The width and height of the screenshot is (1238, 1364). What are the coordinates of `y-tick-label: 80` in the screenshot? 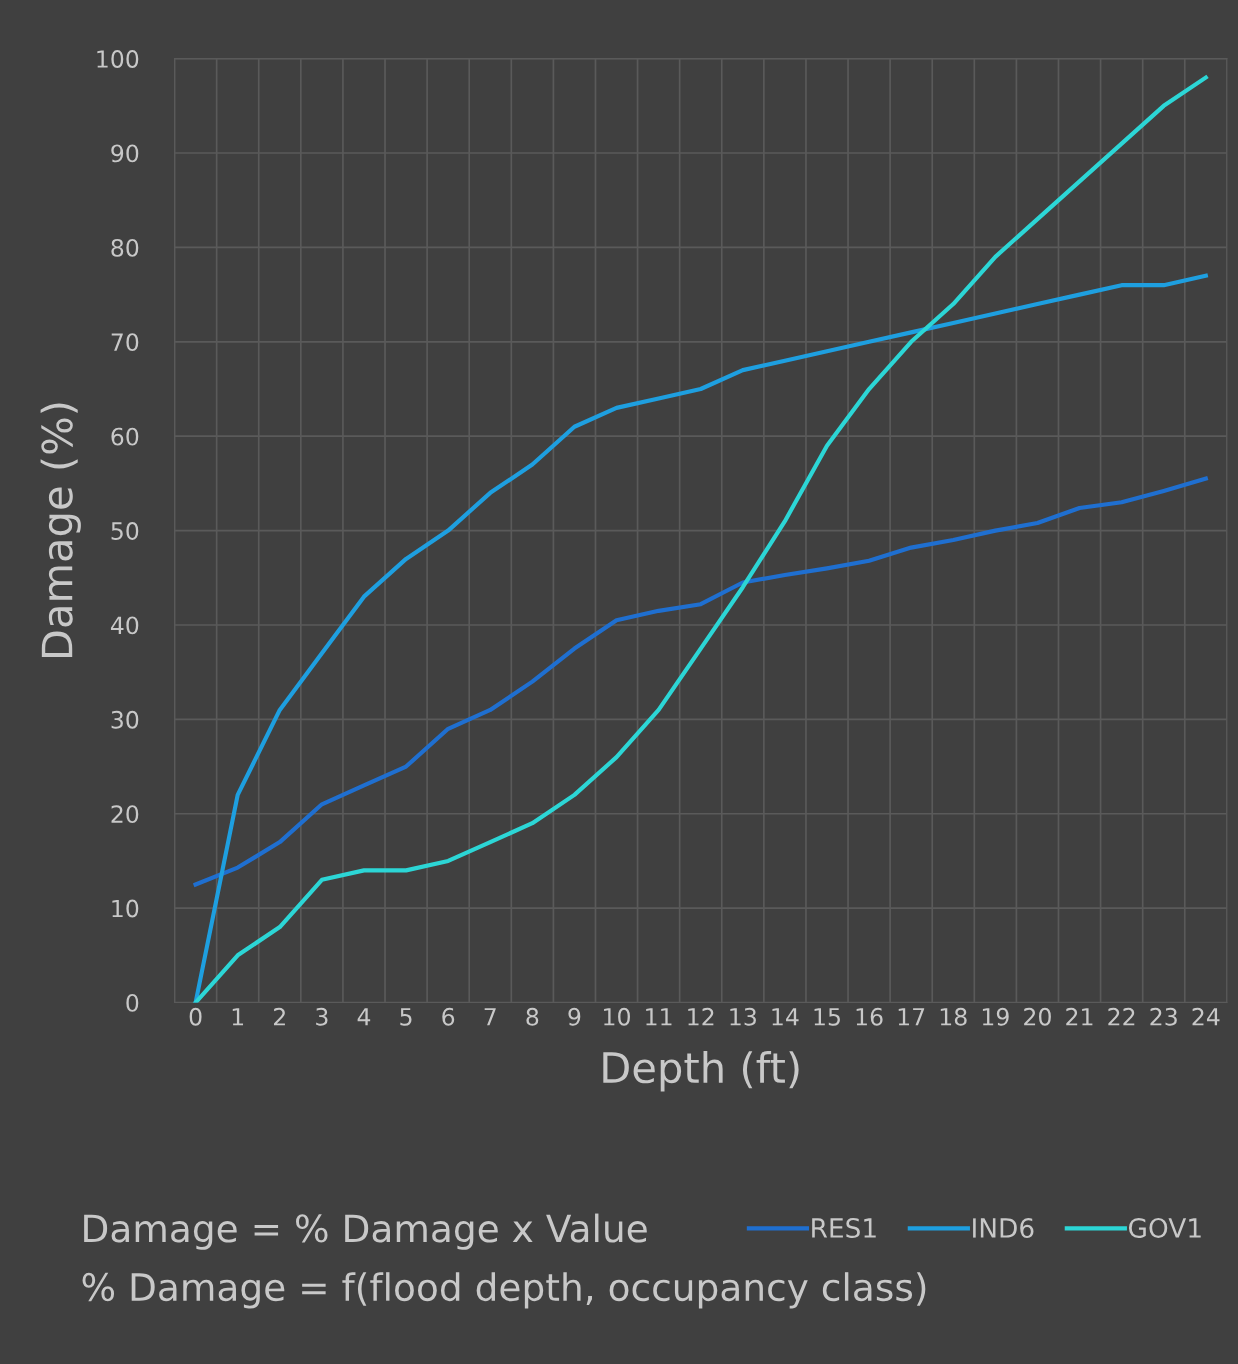 It's located at (125, 247).